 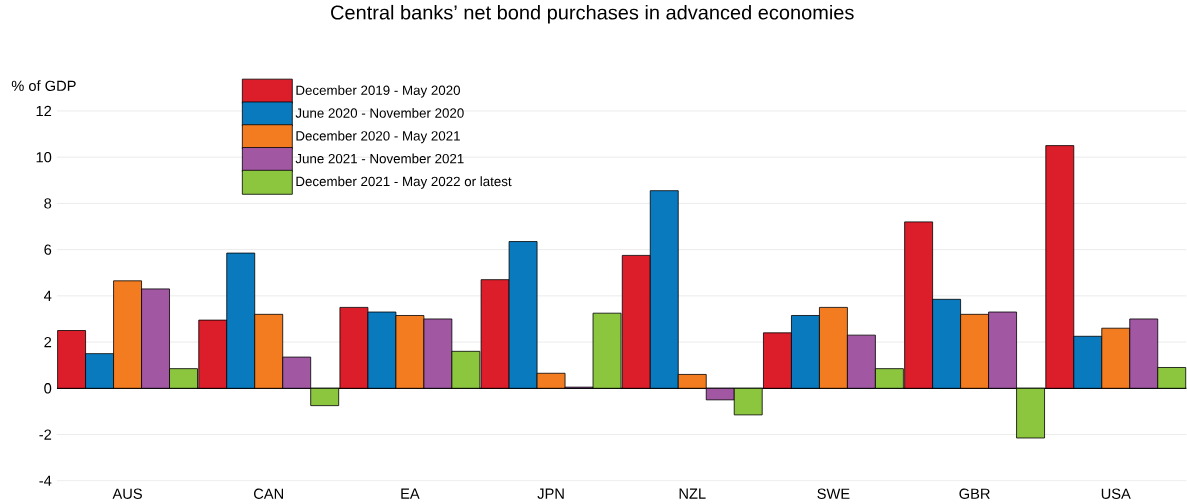 I want to click on y-tick-label: 0, so click(x=48, y=388).